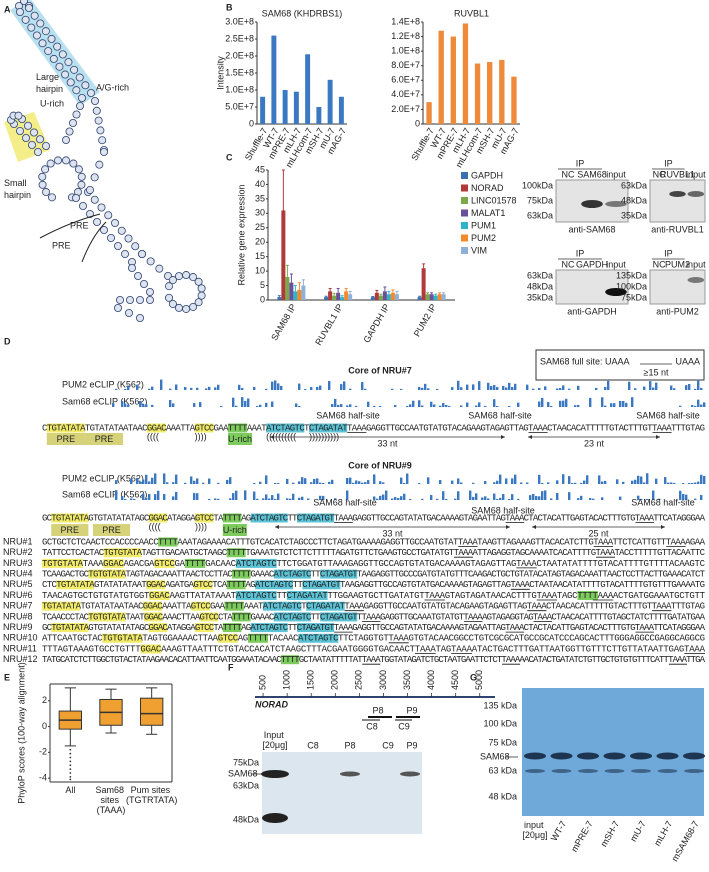 This screenshot has height=872, width=709. I want to click on section-title: Core of NRU#7, so click(380, 370).